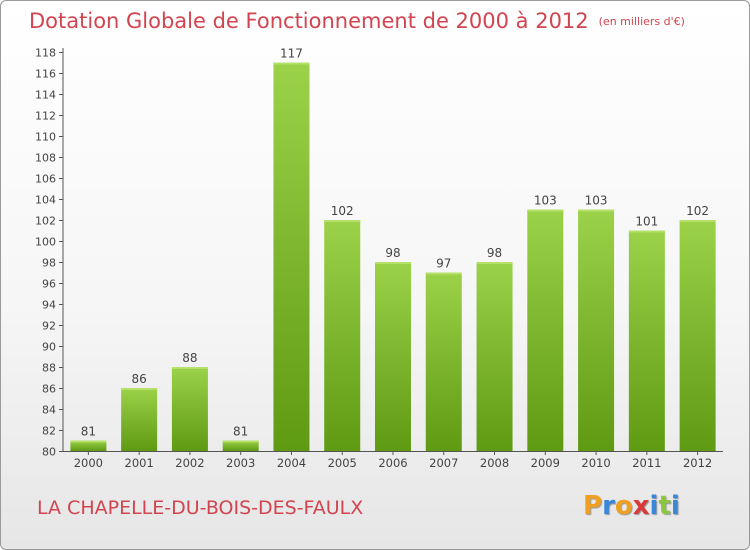 The height and width of the screenshot is (550, 750). What do you see at coordinates (49, 368) in the screenshot?
I see `y-tick-label: 88` at bounding box center [49, 368].